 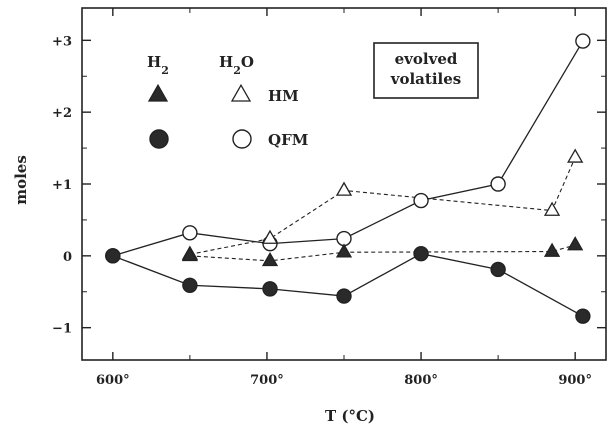 What do you see at coordinates (21, 180) in the screenshot?
I see `y-axis-label: moles` at bounding box center [21, 180].